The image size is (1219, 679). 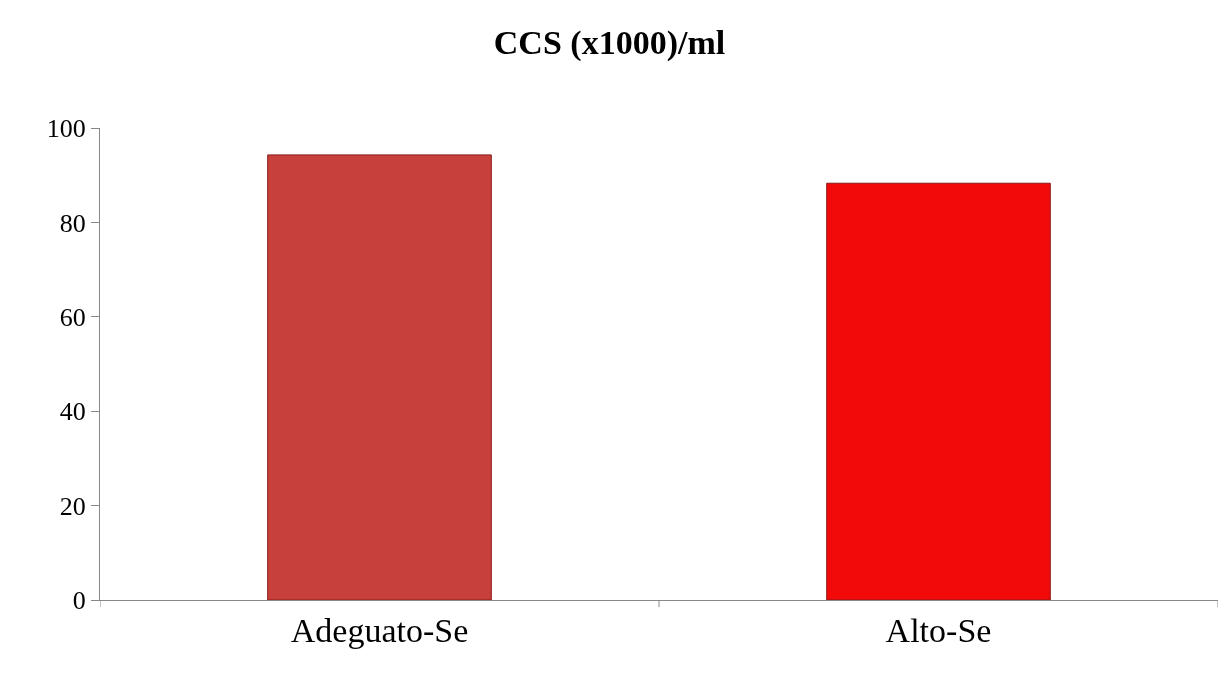 I want to click on y-tick-label: 60, so click(x=72, y=317).